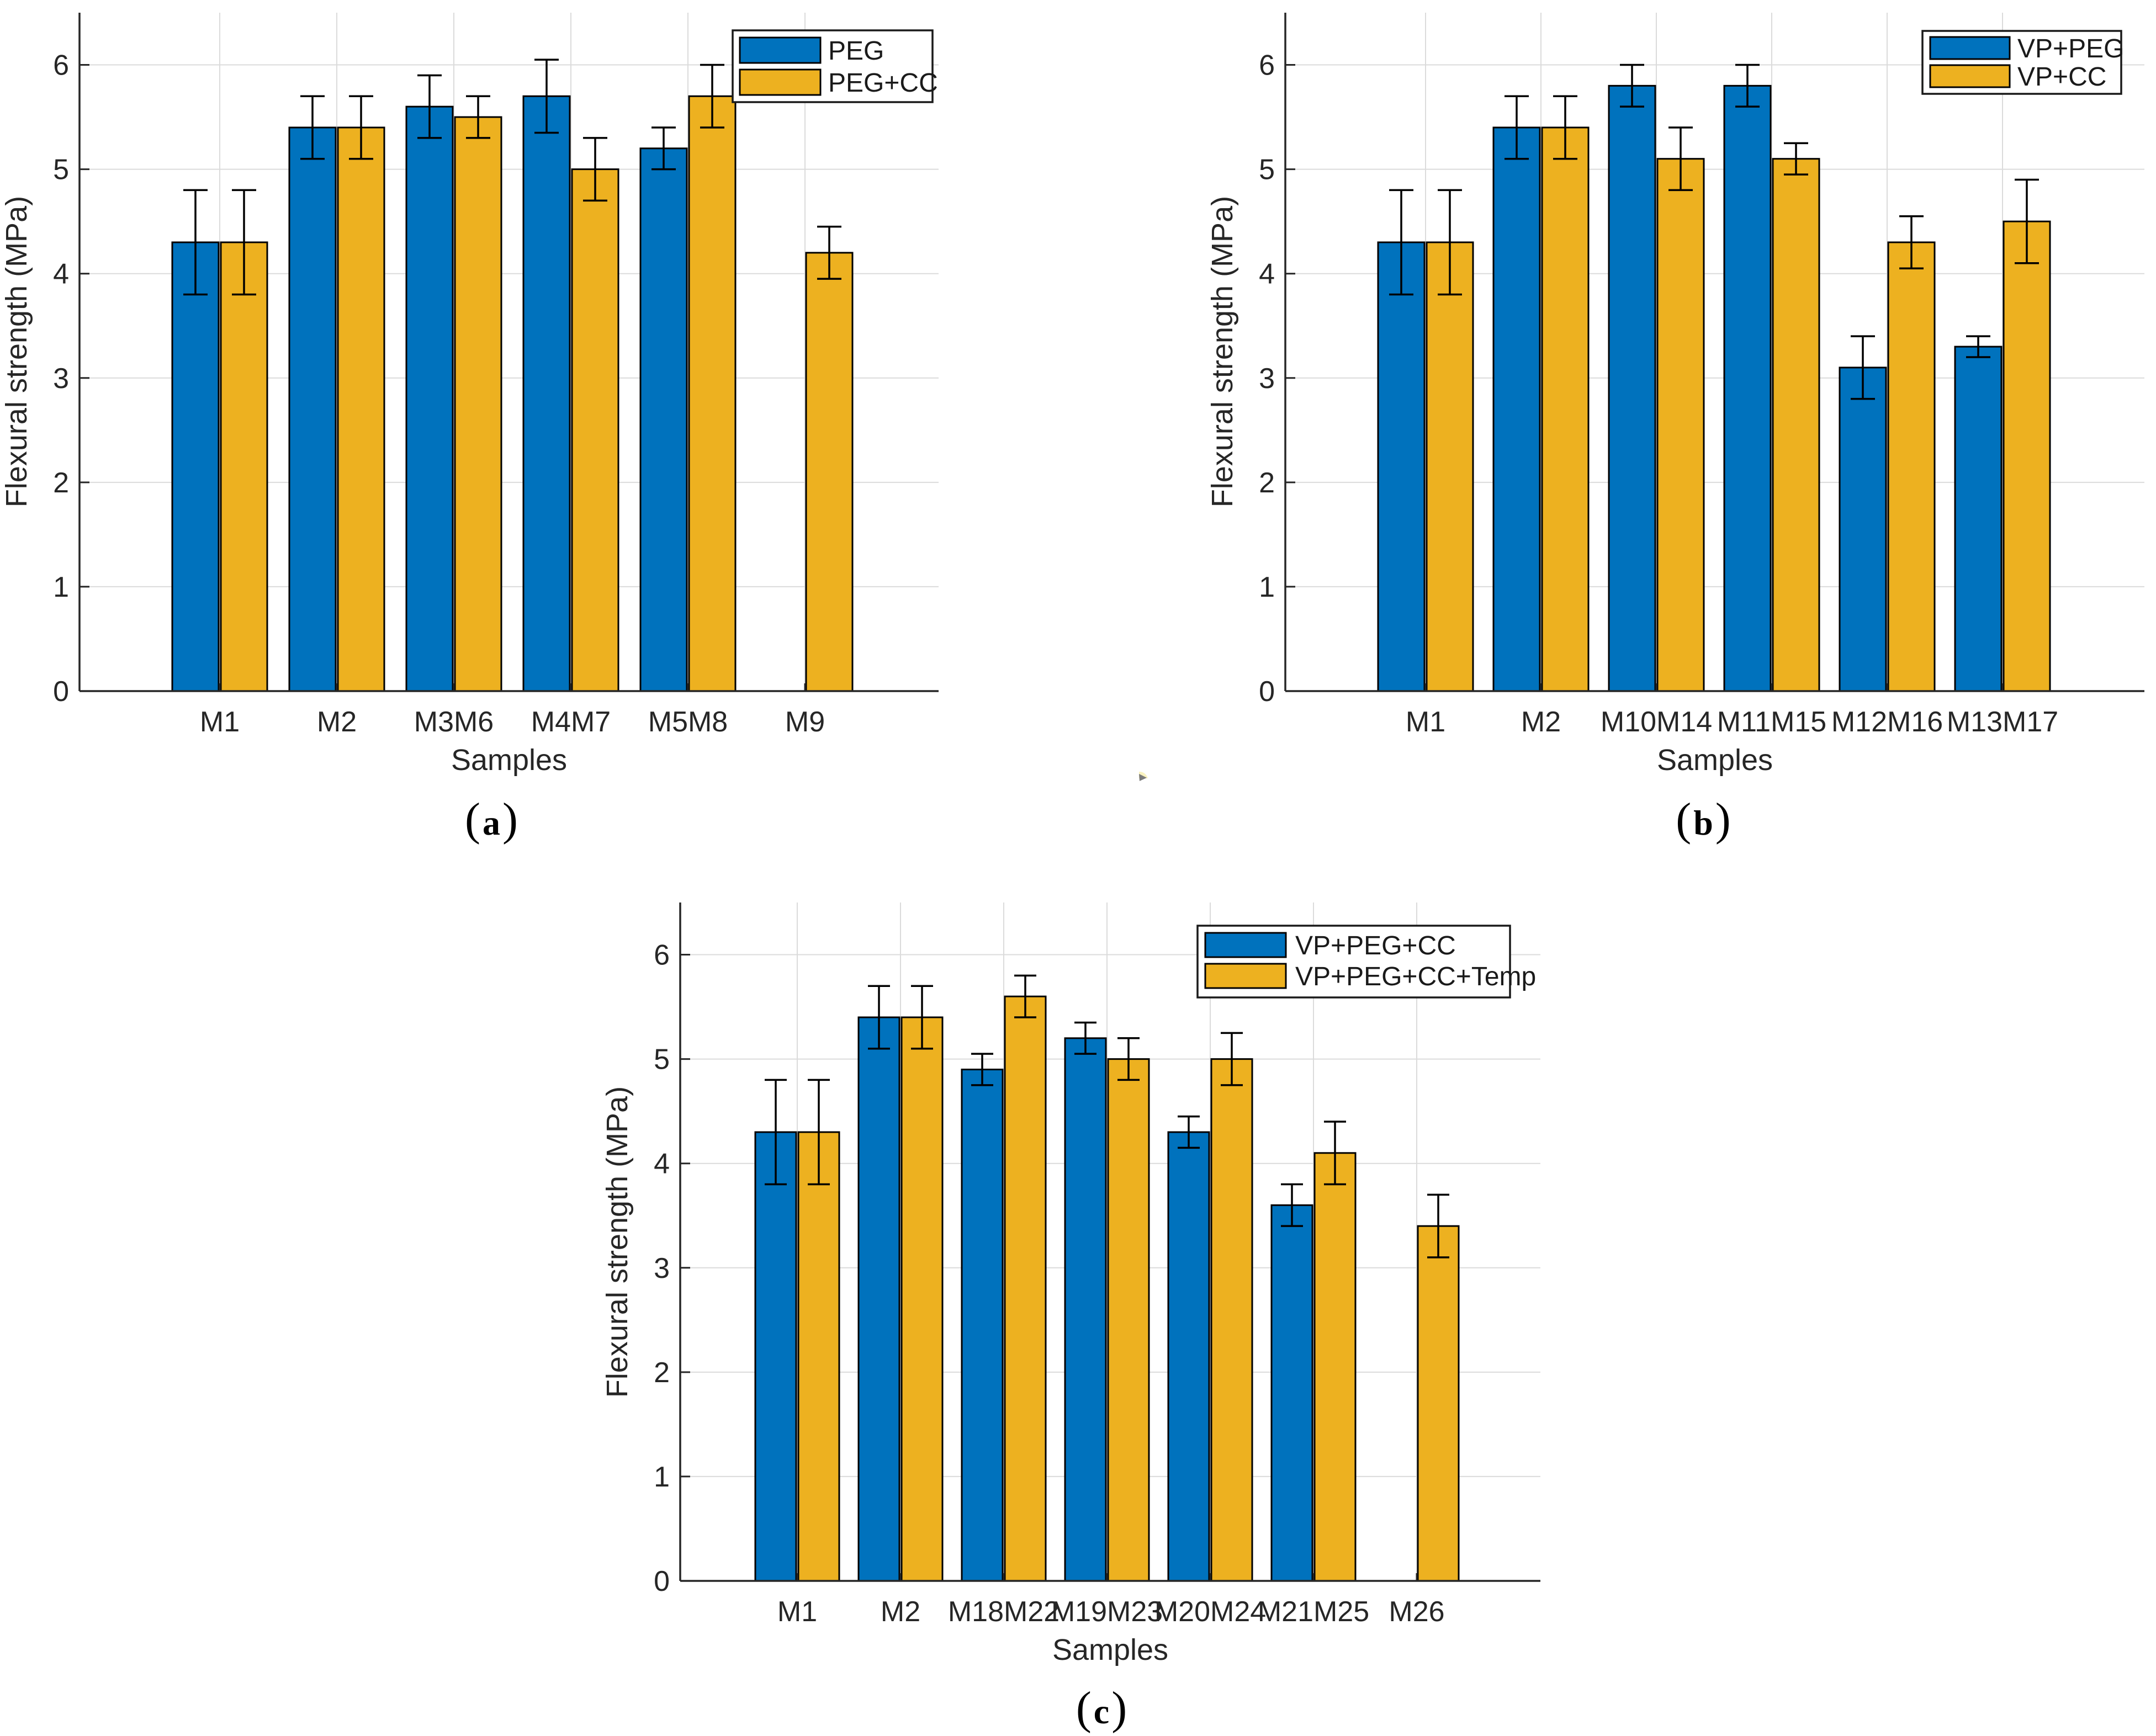  Describe the element at coordinates (1772, 722) in the screenshot. I see `category-label: M11M15` at that location.